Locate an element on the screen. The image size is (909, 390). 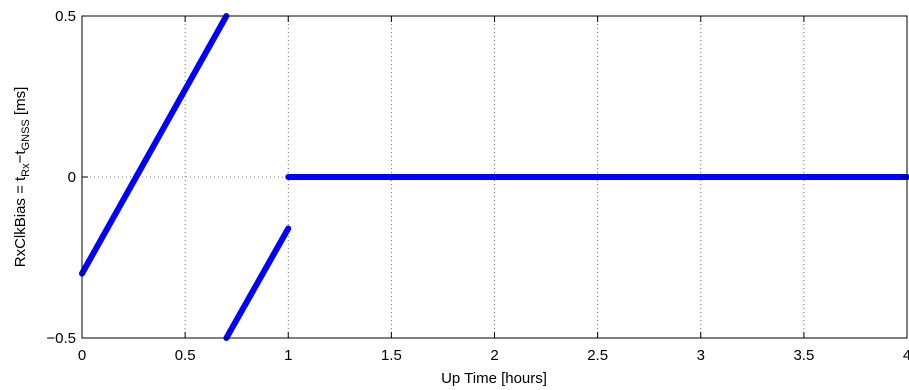
x-tick-labels: 0 0.5 1 1.5 2 2.5 3 3.5 4 is located at coordinates (493, 355).